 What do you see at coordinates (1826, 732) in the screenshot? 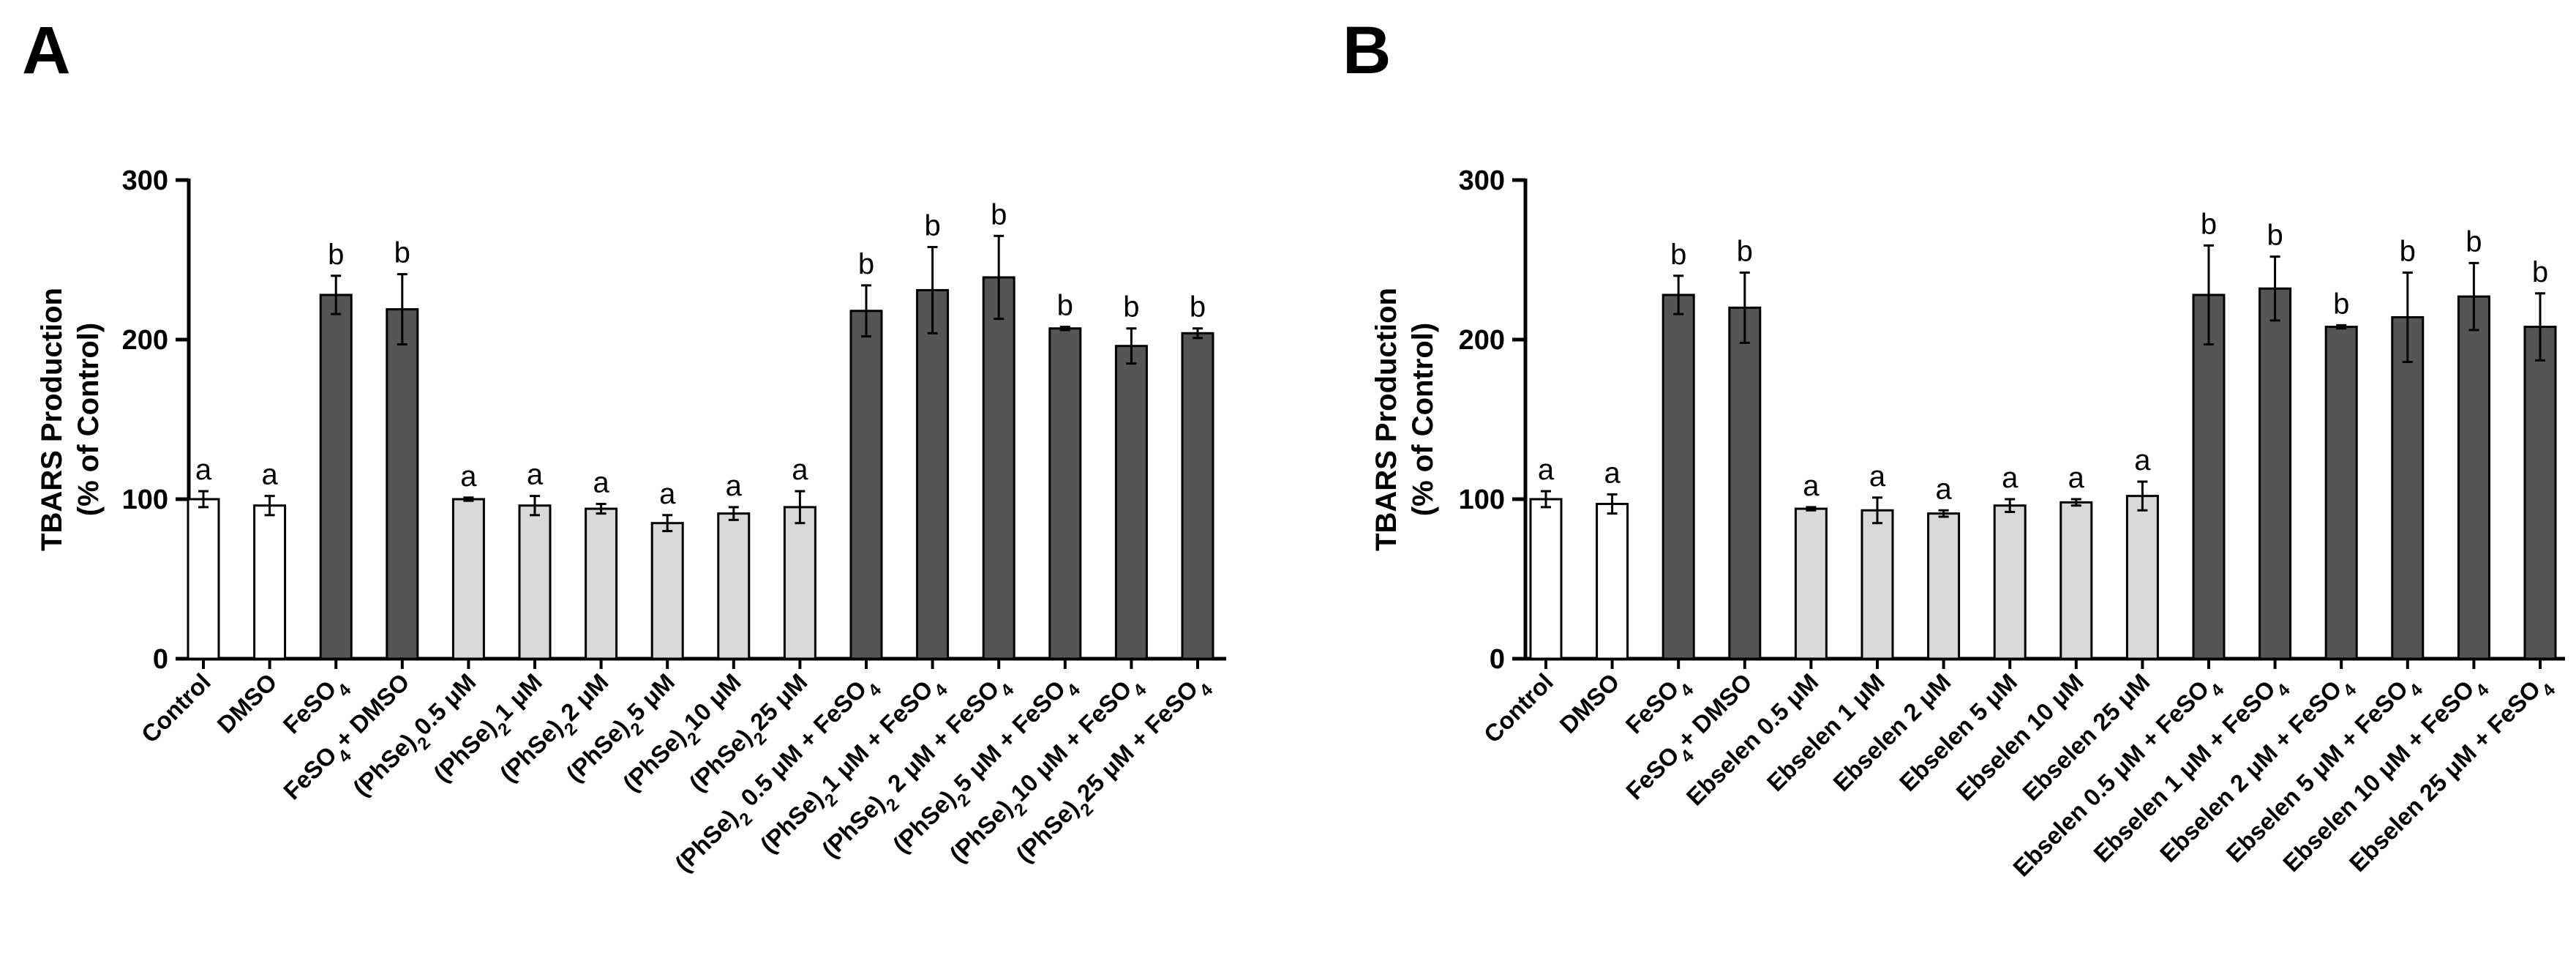
I see `x-tick-label: Ebselen 1 μM` at bounding box center [1826, 732].